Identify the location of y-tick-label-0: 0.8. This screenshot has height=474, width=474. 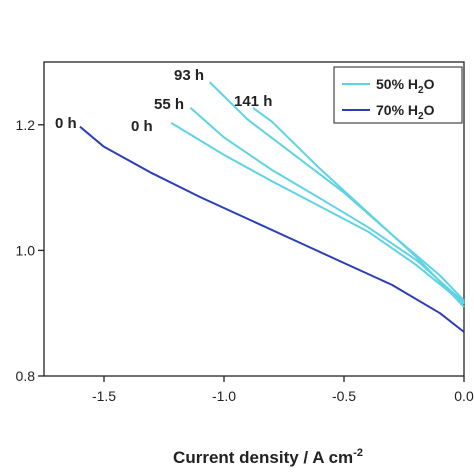
(26, 376).